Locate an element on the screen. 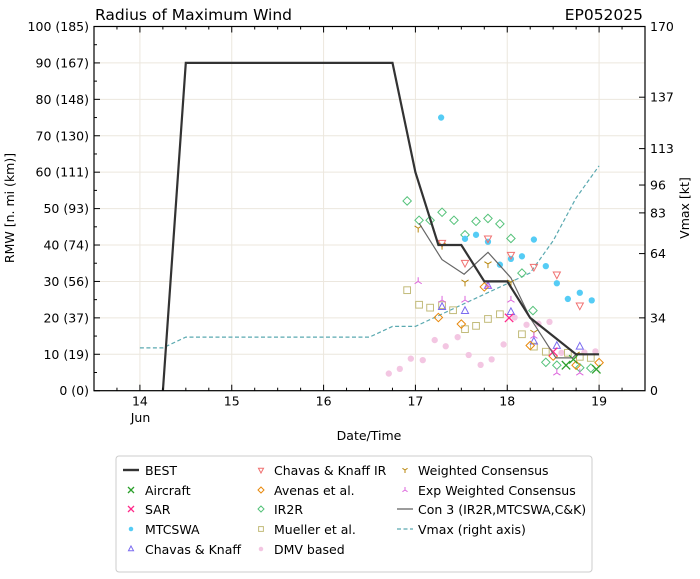  series-avenas-et-al is located at coordinates (518, 326).